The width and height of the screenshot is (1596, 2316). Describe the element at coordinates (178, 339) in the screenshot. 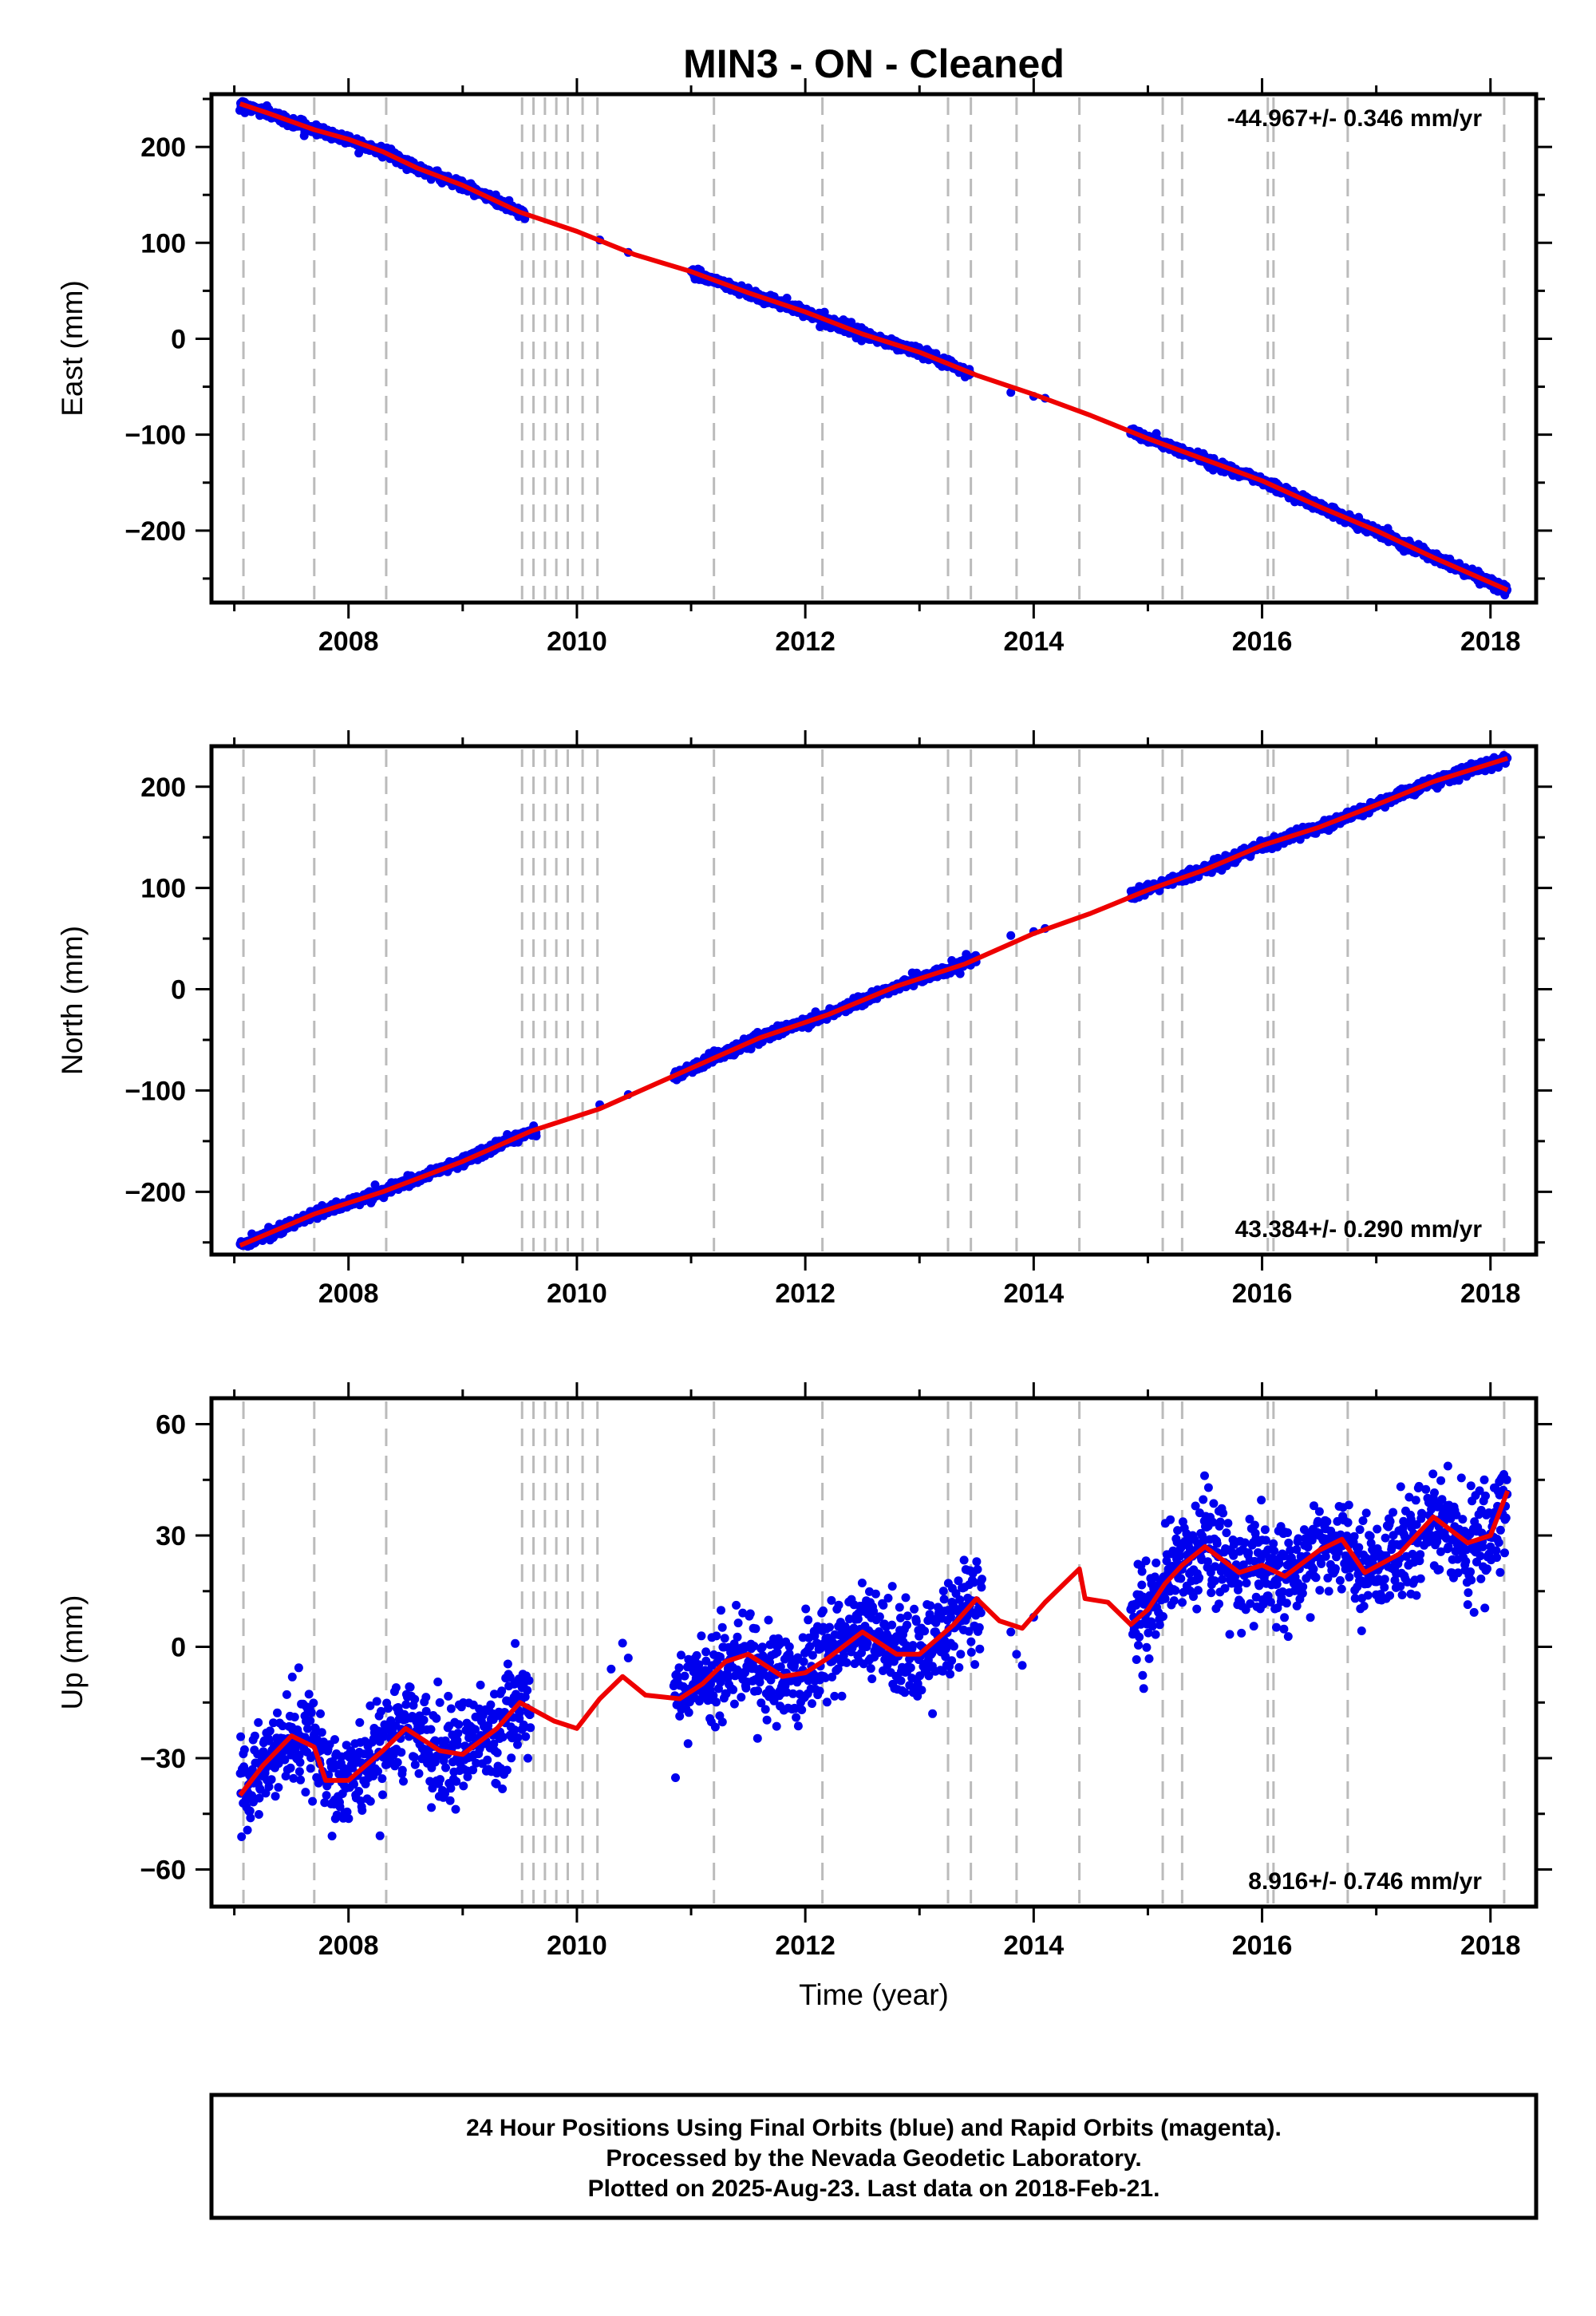

I see `east-y-tick-label: 0` at that location.